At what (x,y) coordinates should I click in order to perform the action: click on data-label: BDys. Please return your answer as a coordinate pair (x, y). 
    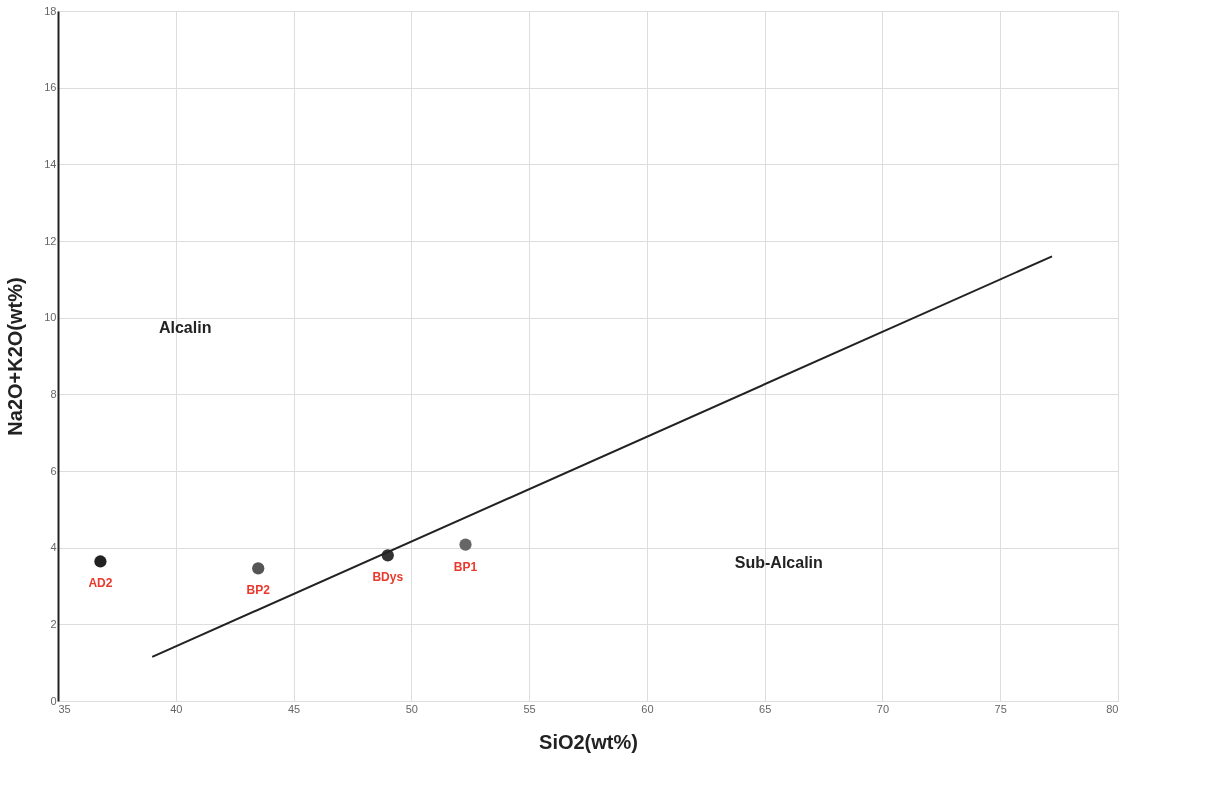
    Looking at the image, I should click on (388, 577).